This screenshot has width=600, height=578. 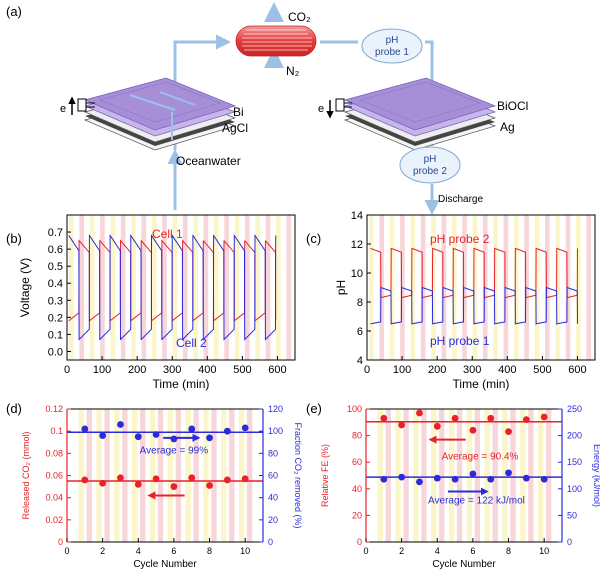 I want to click on y-tick-label-right: 200, so click(x=574, y=436).